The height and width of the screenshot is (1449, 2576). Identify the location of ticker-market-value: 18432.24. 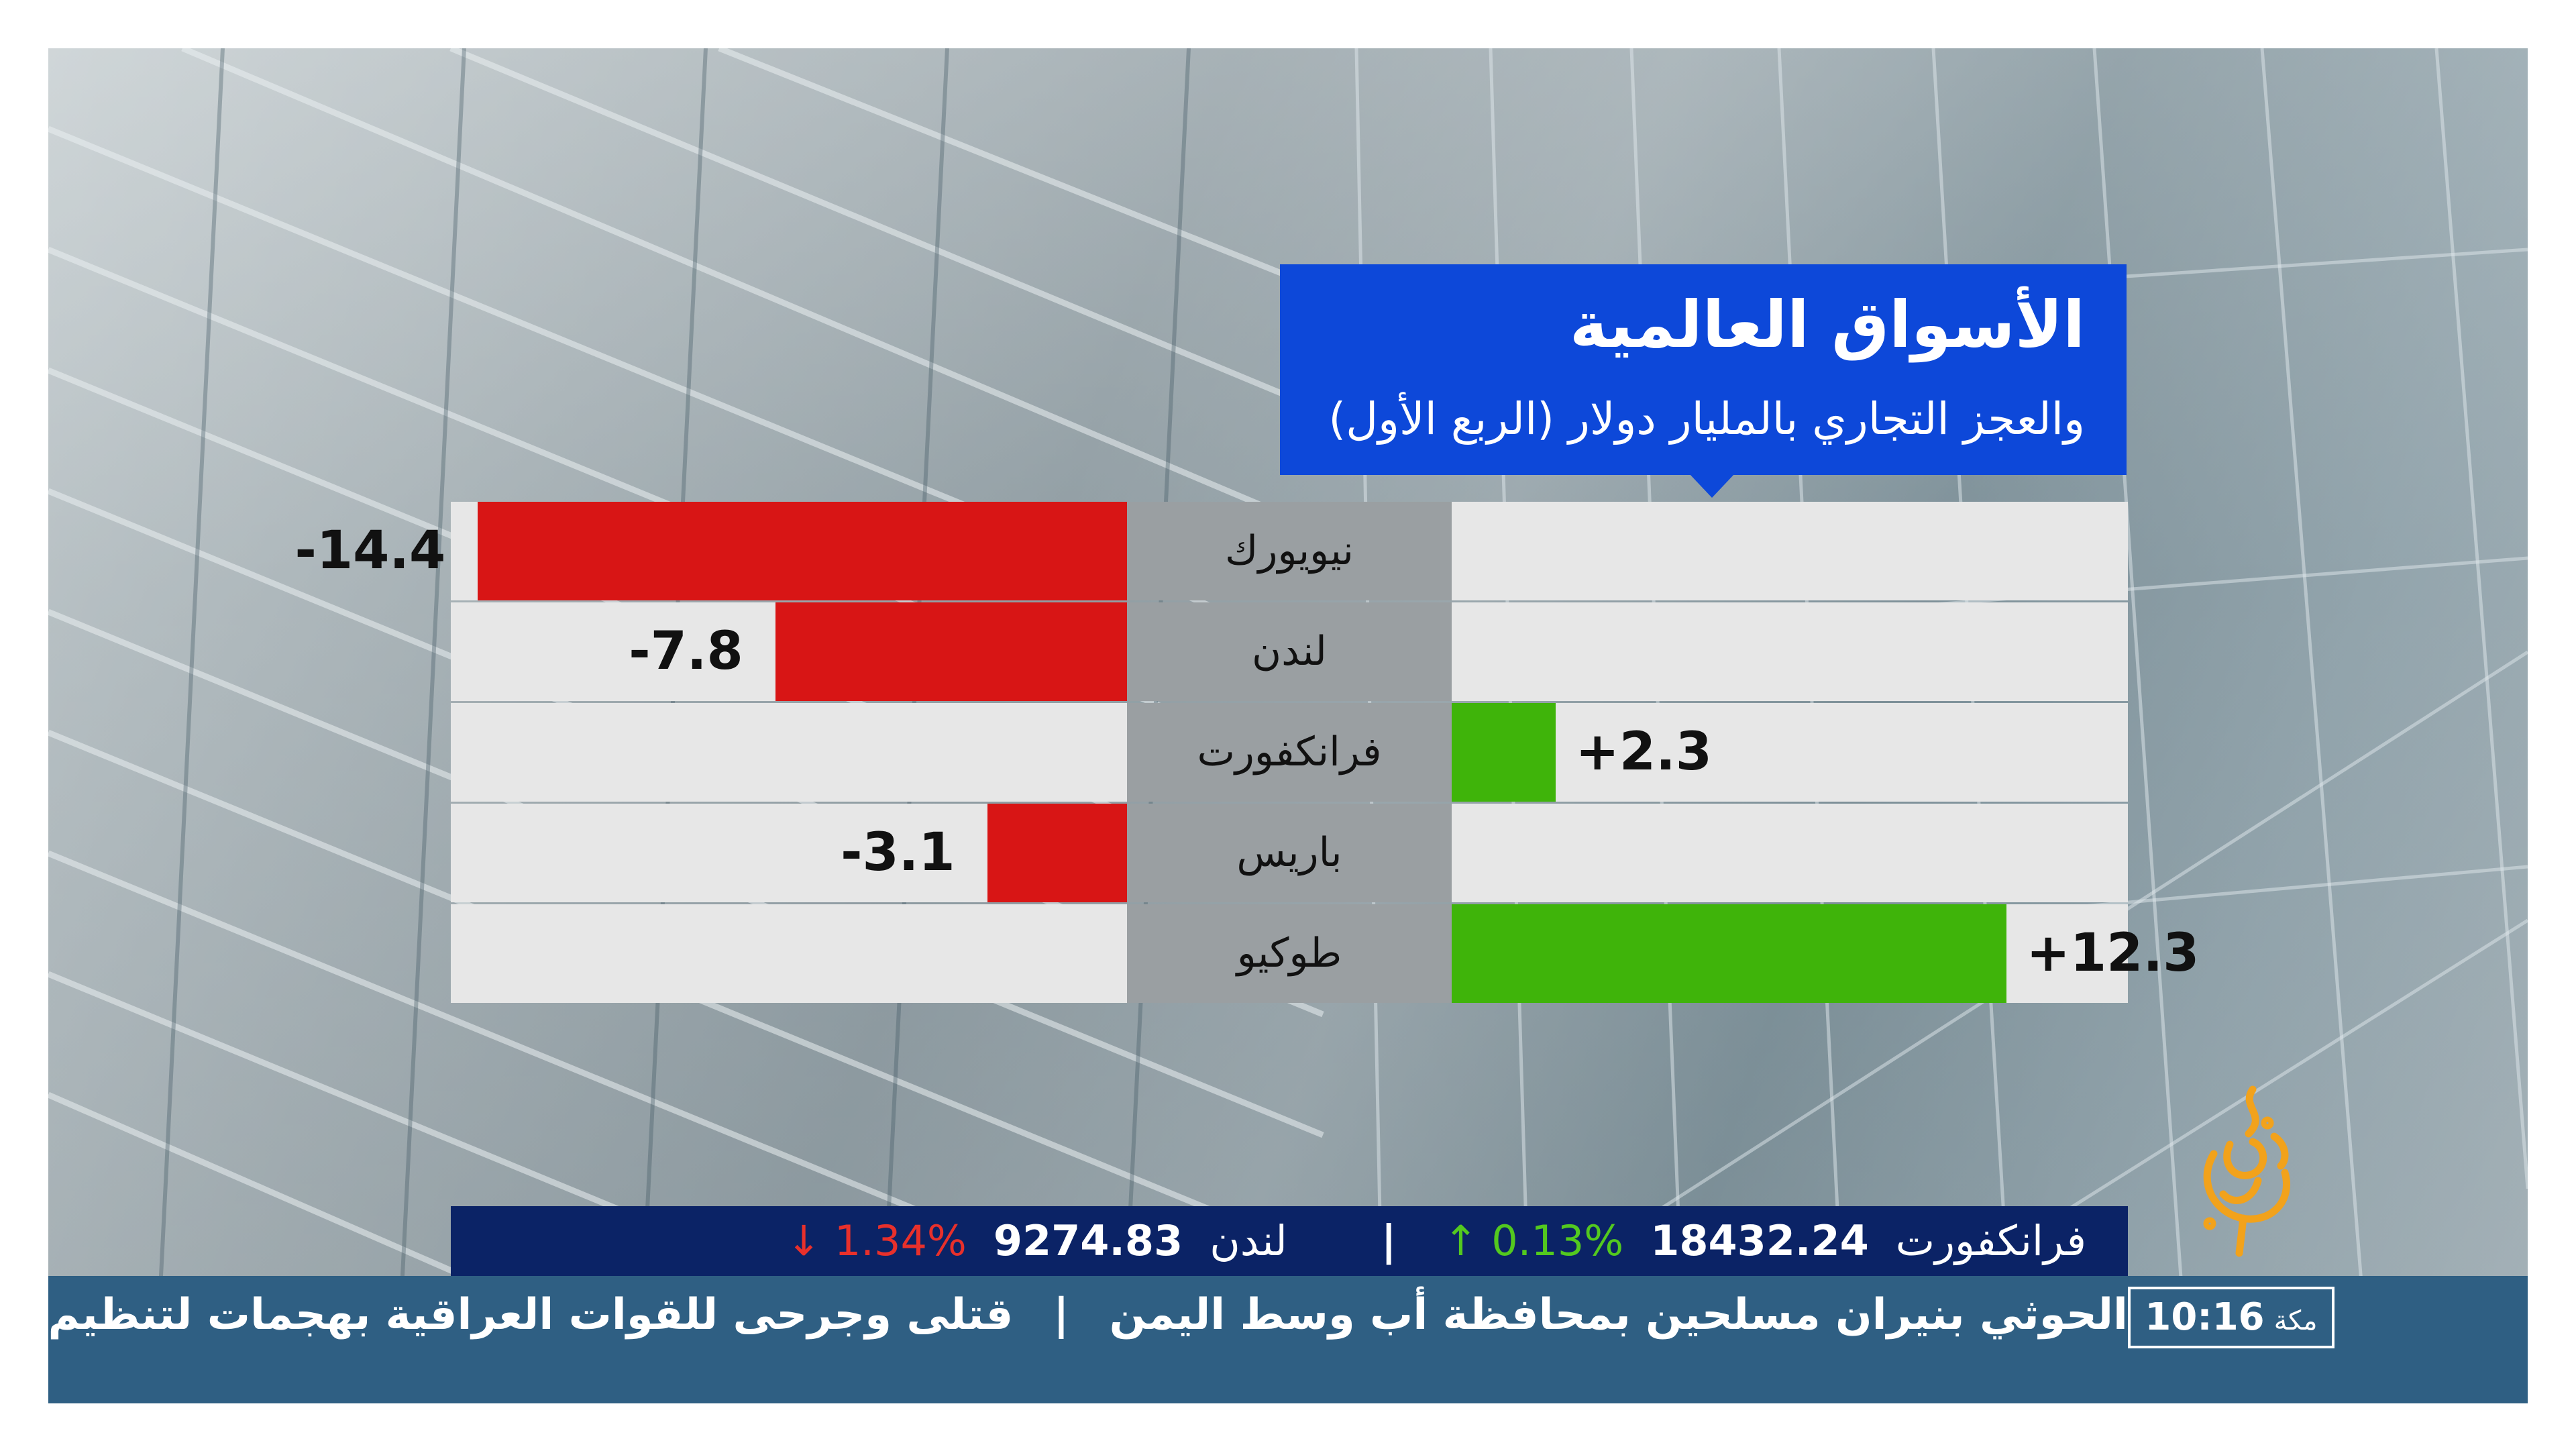
(1759, 1240).